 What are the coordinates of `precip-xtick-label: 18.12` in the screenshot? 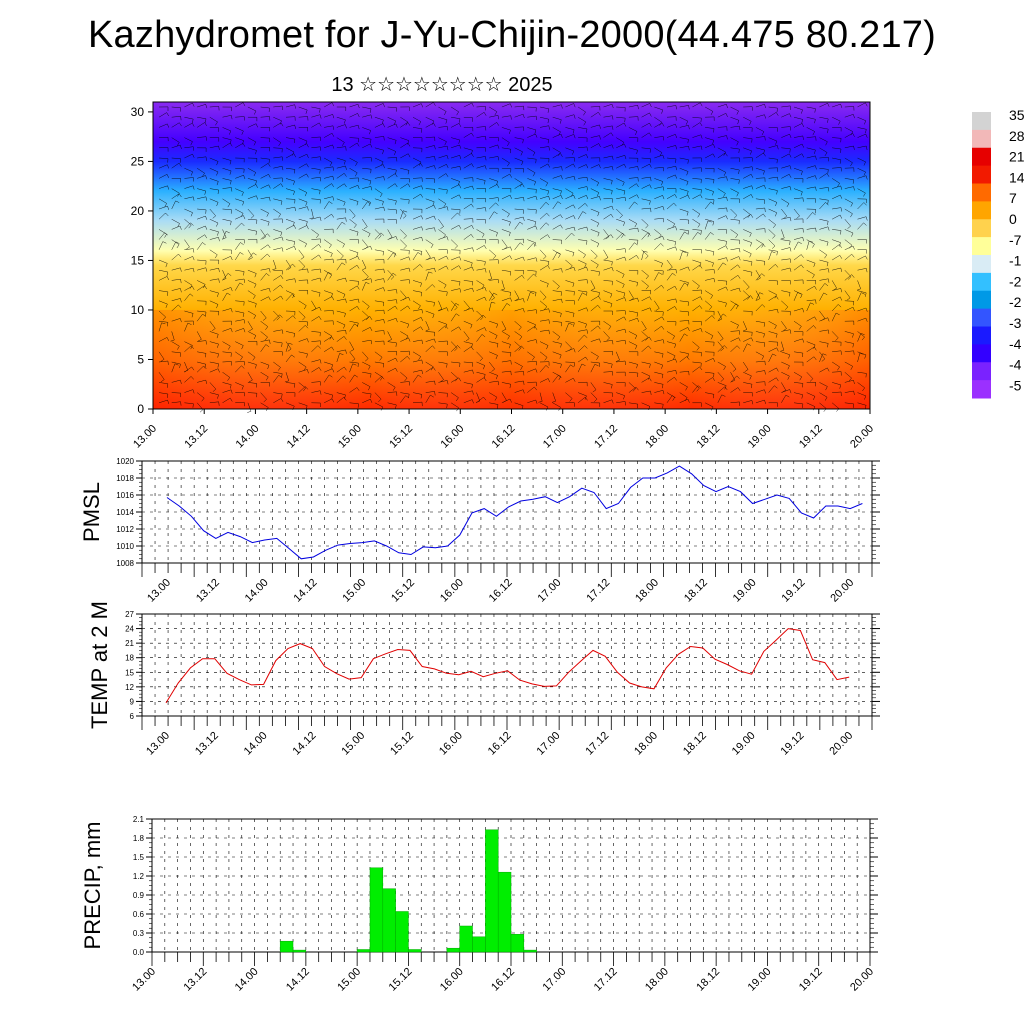 It's located at (708, 980).